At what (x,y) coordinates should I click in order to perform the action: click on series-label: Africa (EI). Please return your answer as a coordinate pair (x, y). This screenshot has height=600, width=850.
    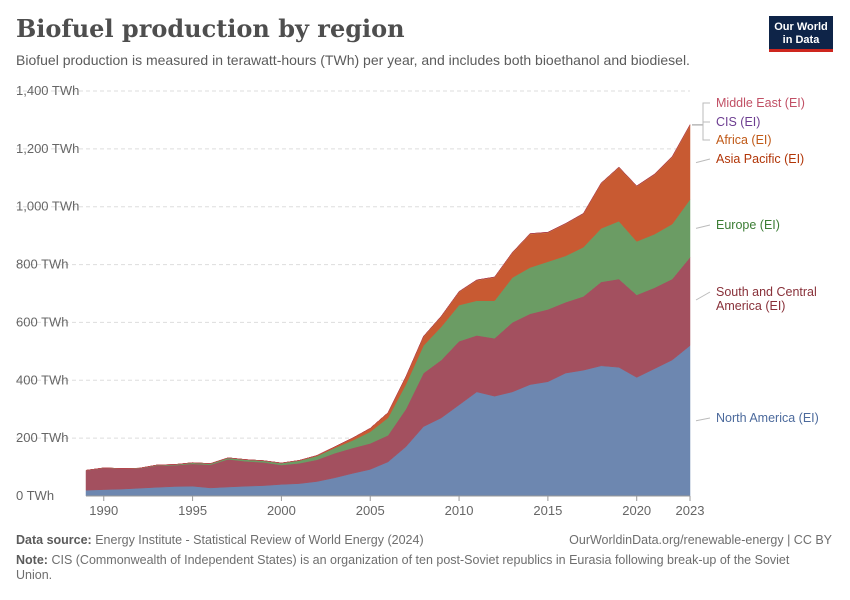
    Looking at the image, I should click on (744, 140).